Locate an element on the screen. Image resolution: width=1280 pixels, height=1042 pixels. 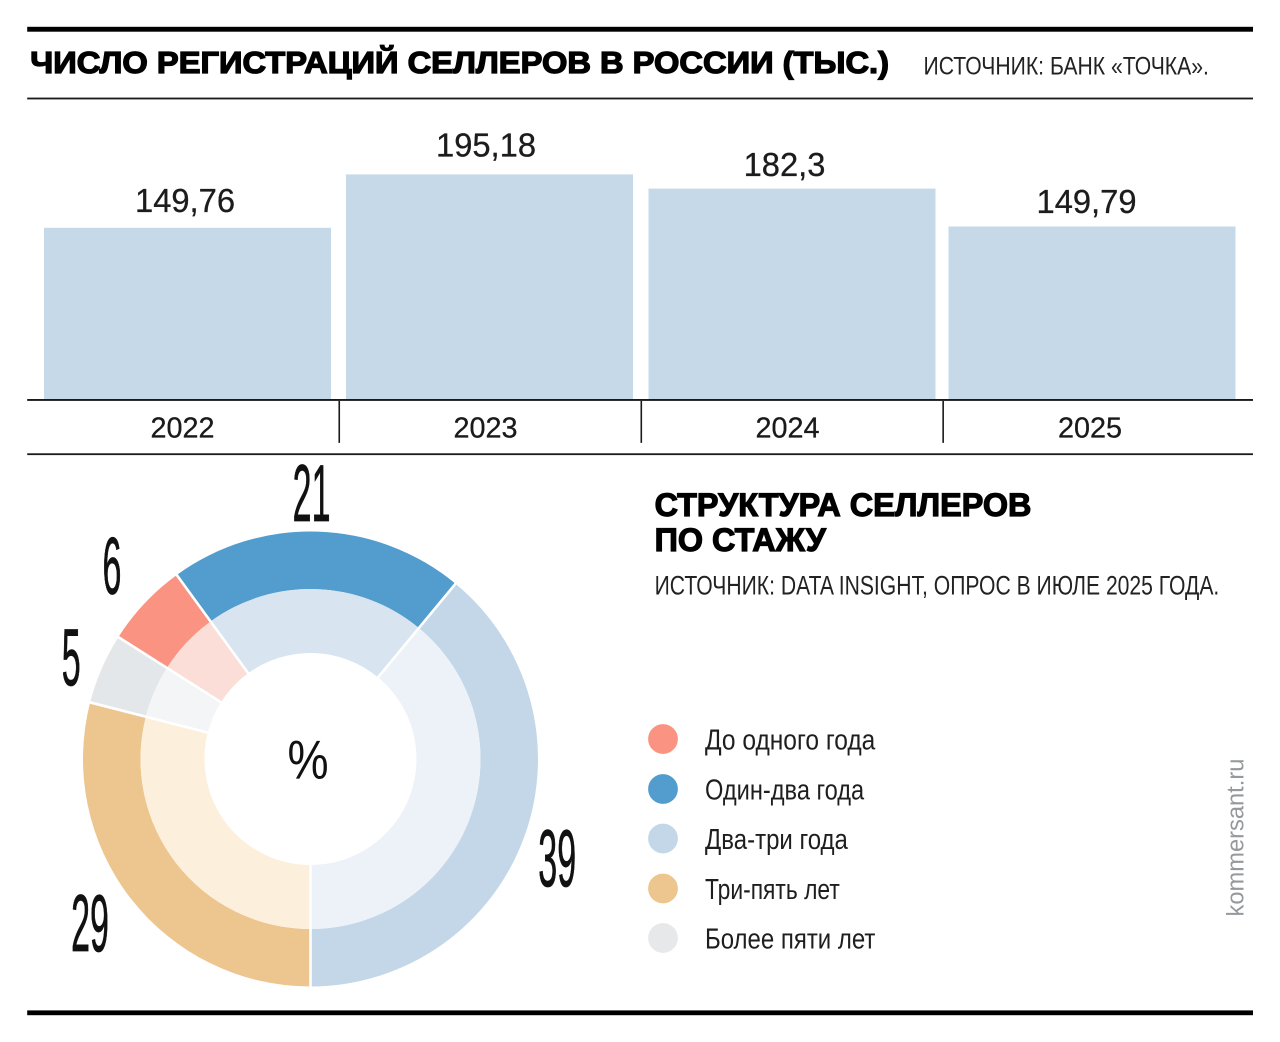
svg-text: Более пяти лет is located at coordinates (790, 939).